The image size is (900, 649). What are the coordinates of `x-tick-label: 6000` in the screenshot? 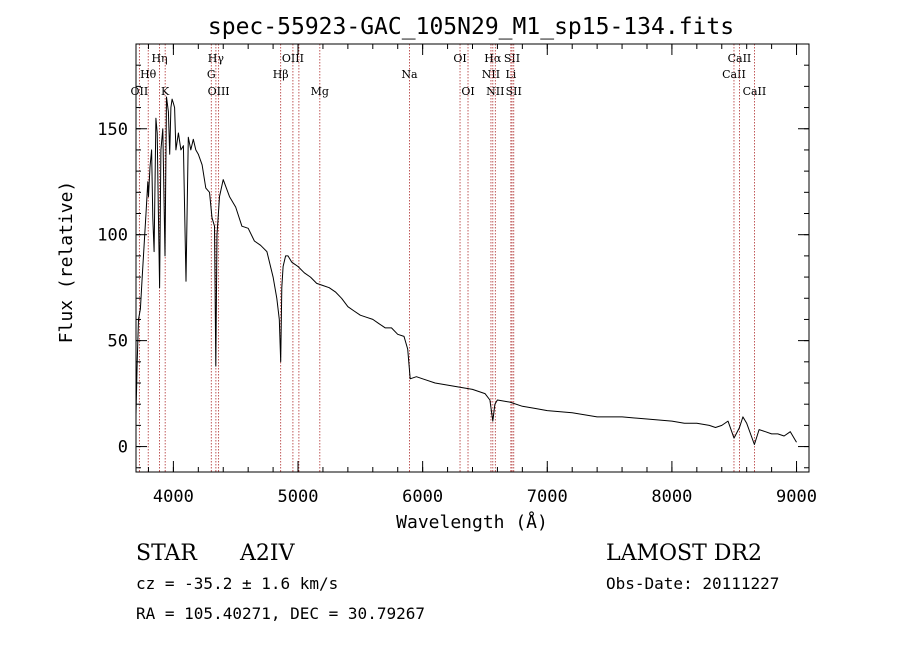 It's located at (422, 497).